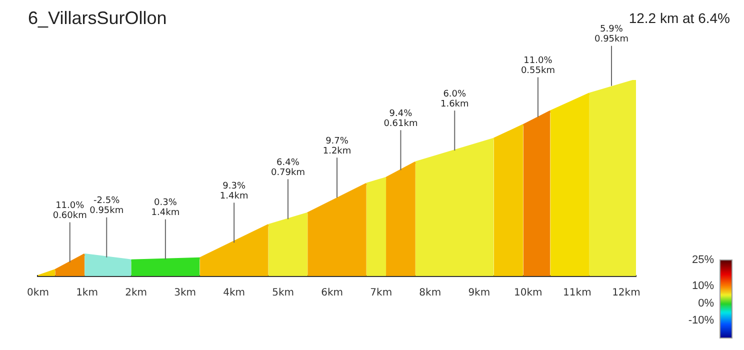  What do you see at coordinates (283, 293) in the screenshot?
I see `x-tick-label: 5km` at bounding box center [283, 293].